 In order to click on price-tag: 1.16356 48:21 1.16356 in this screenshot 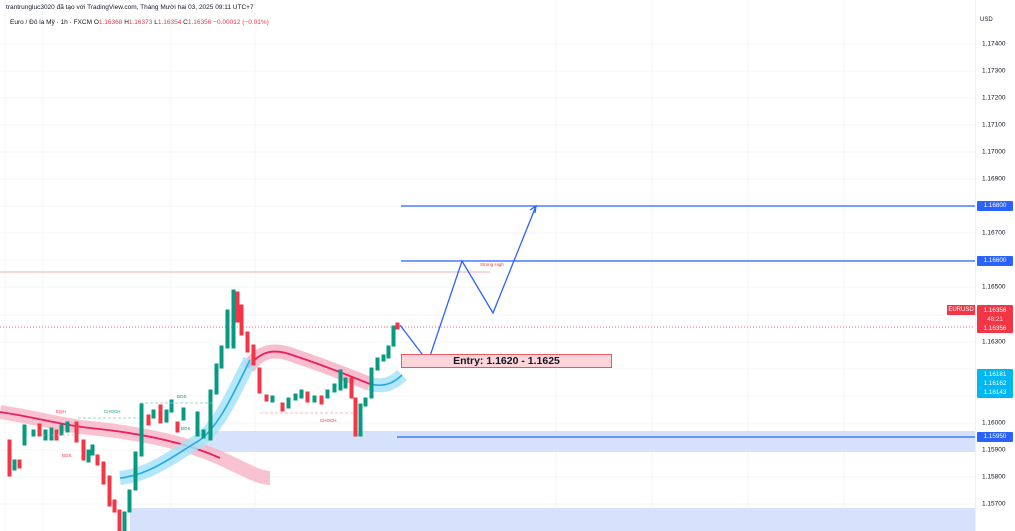, I will do `click(995, 319)`.